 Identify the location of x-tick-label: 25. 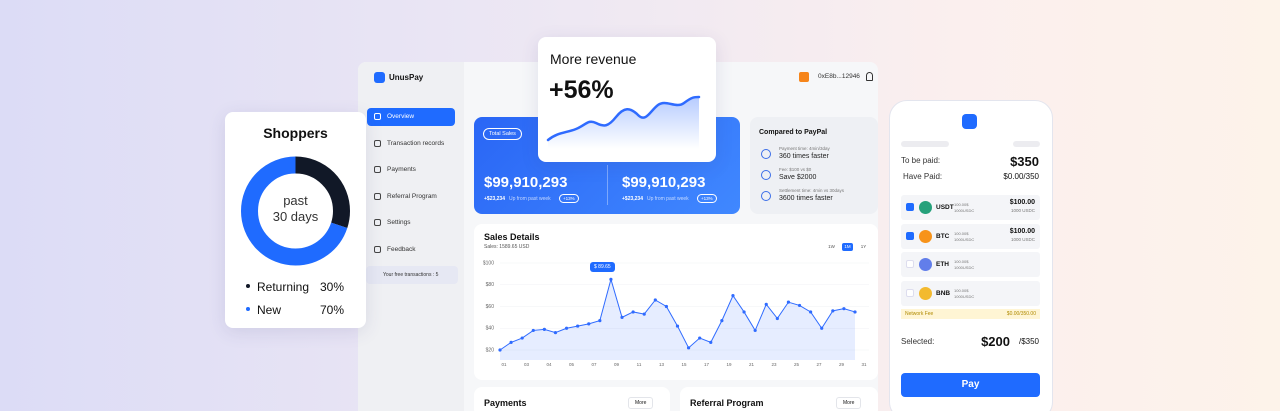
(797, 364).